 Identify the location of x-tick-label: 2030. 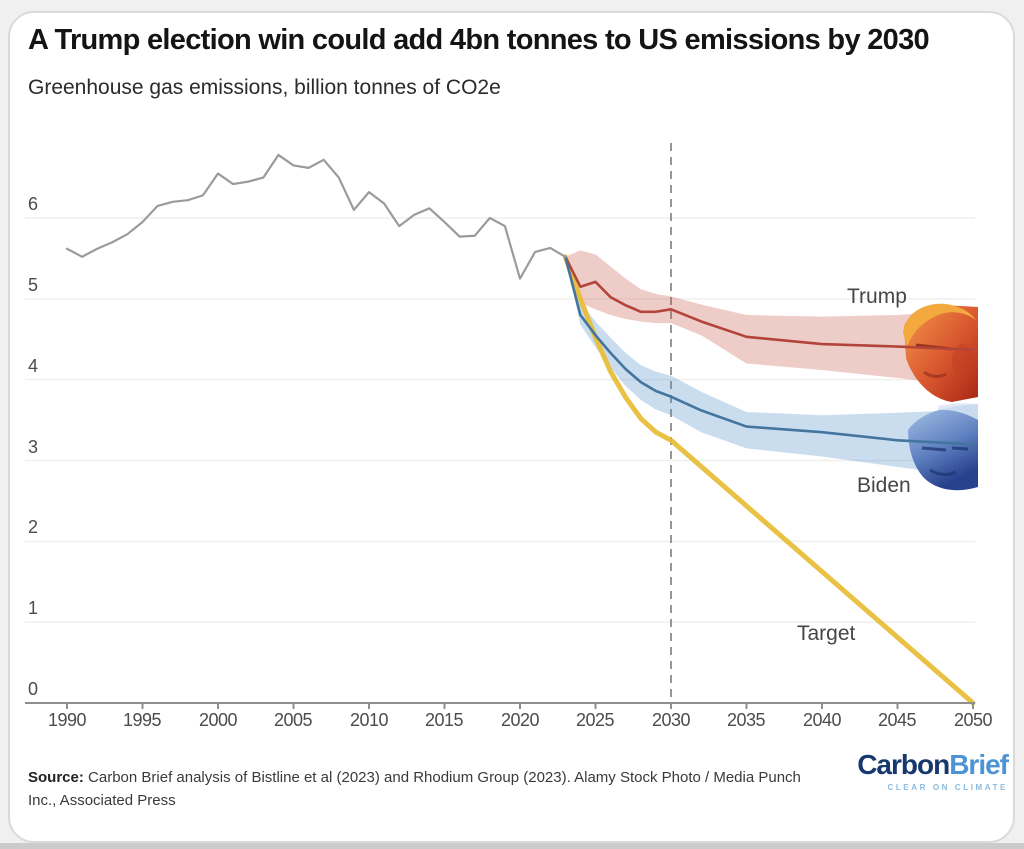
(671, 720).